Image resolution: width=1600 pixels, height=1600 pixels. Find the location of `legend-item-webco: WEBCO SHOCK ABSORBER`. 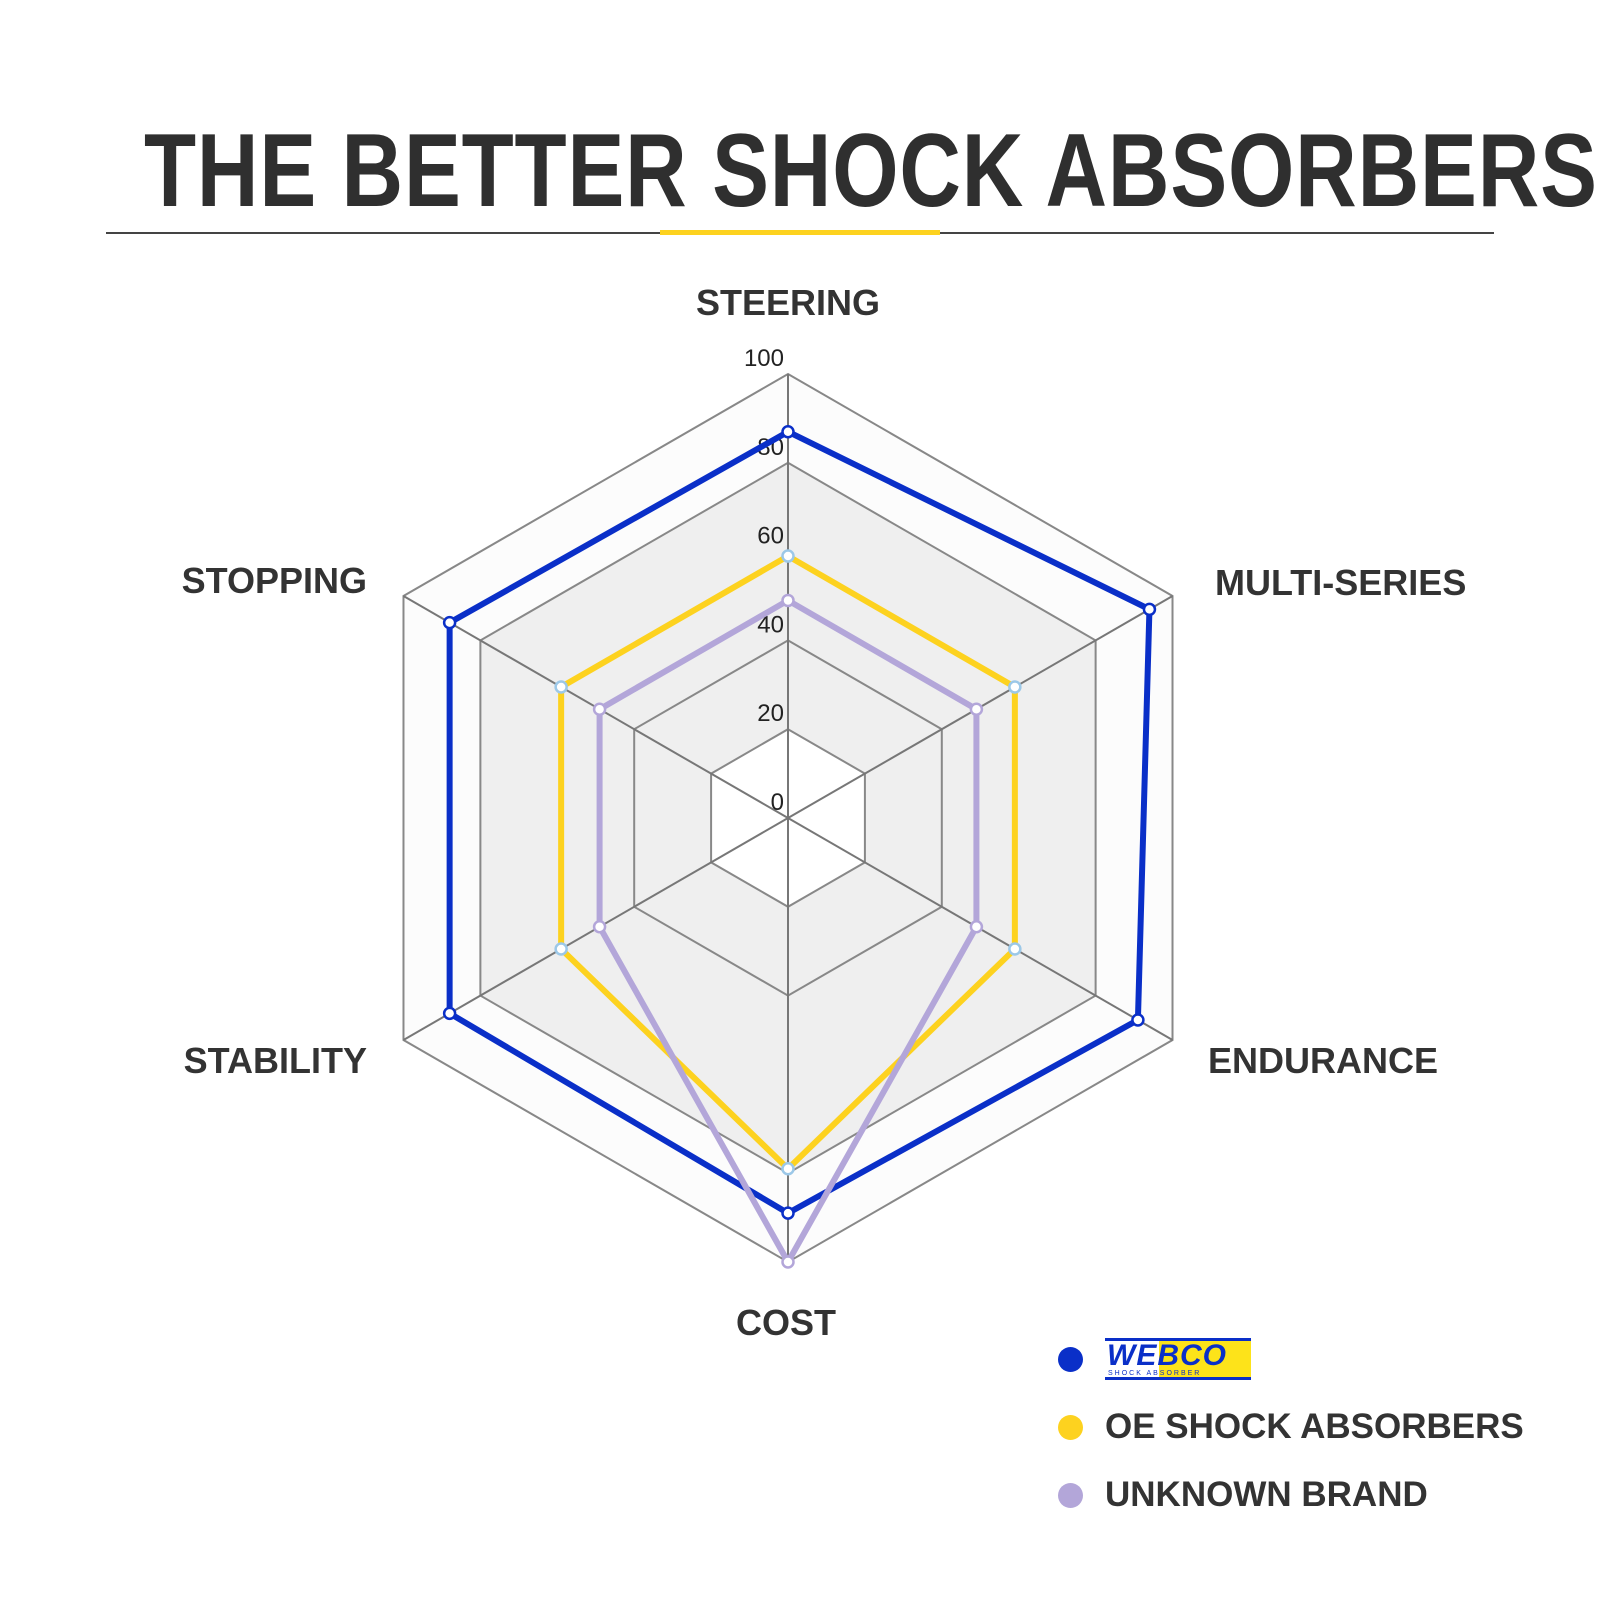

legend-item-webco: WEBCO SHOCK ABSORBER is located at coordinates (1154, 1359).